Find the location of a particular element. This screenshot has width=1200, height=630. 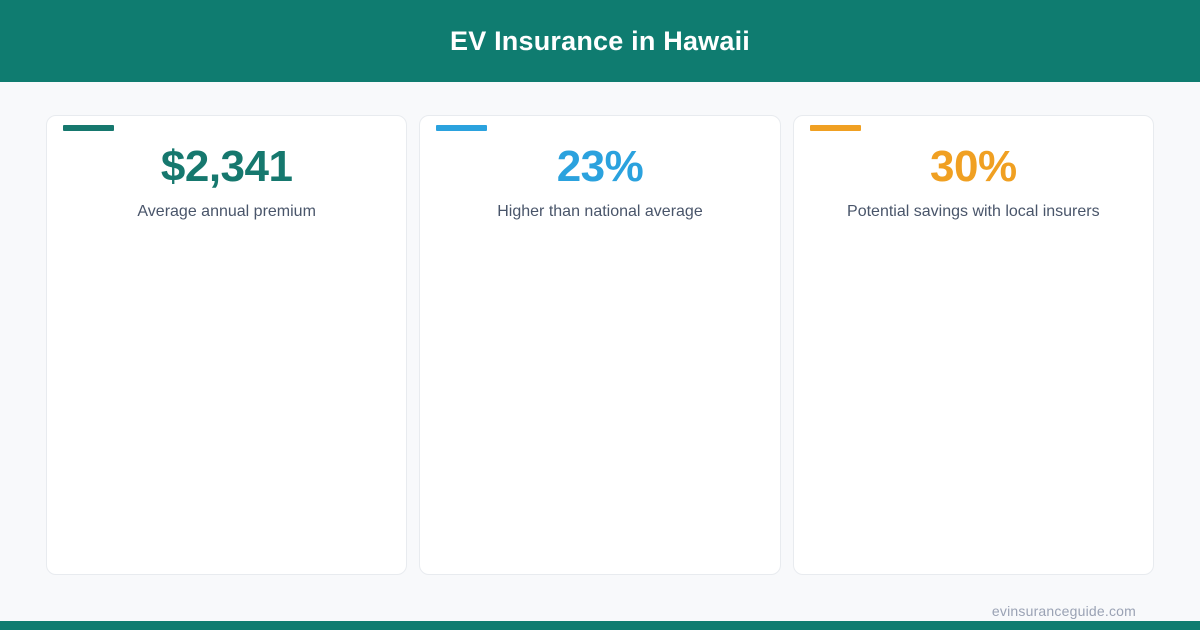

stat-label: Average annual premium is located at coordinates (226, 212).